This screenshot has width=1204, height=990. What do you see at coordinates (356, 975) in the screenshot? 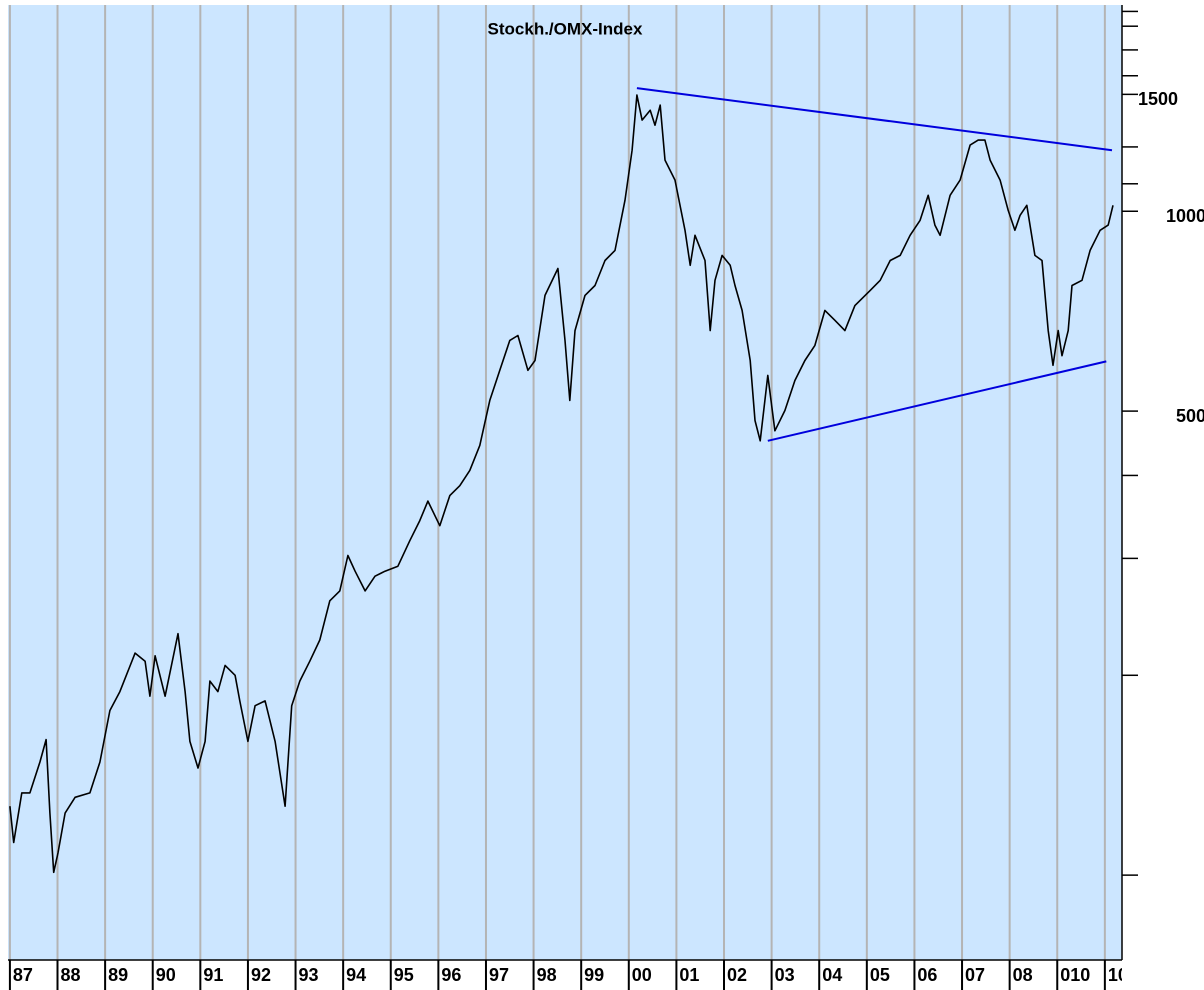
I see `x-tick-label: 94` at bounding box center [356, 975].